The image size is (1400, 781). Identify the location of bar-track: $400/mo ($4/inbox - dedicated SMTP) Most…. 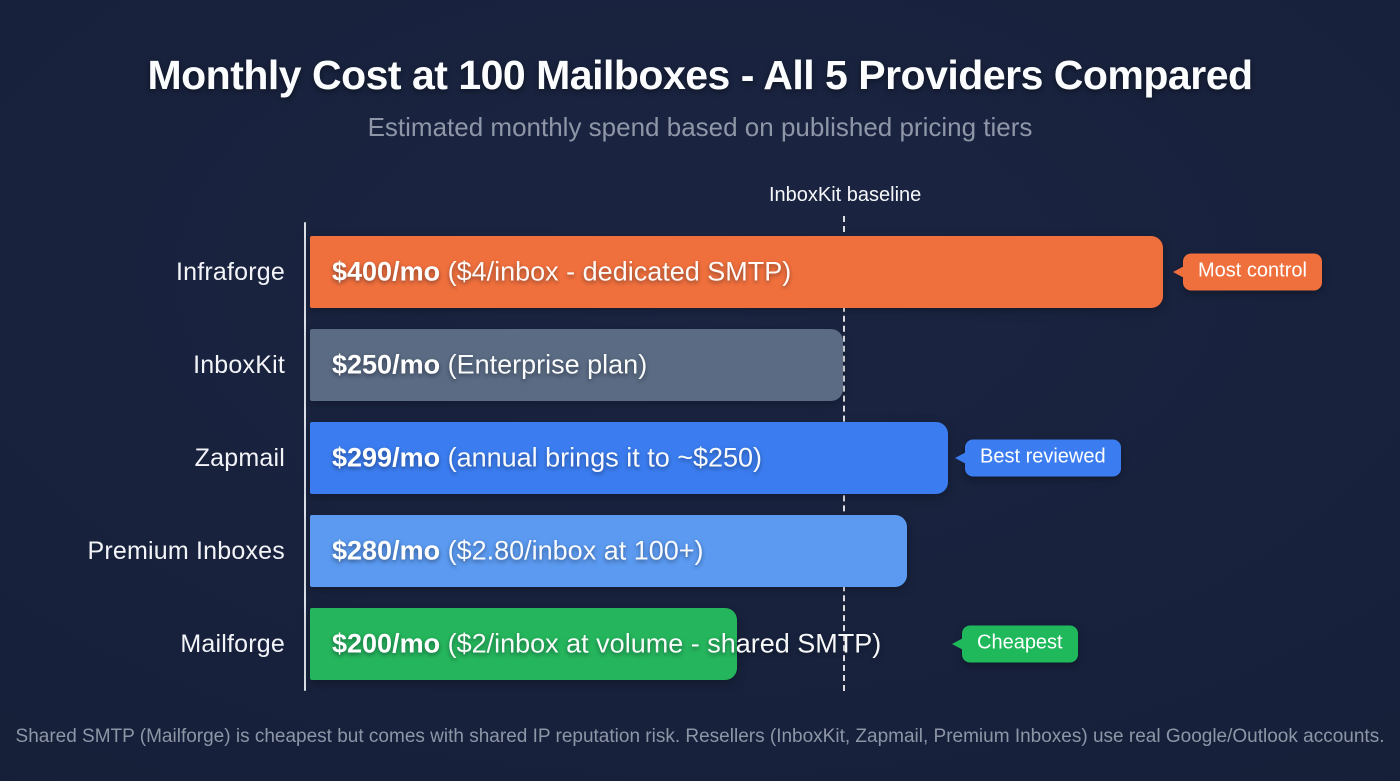
(816, 272).